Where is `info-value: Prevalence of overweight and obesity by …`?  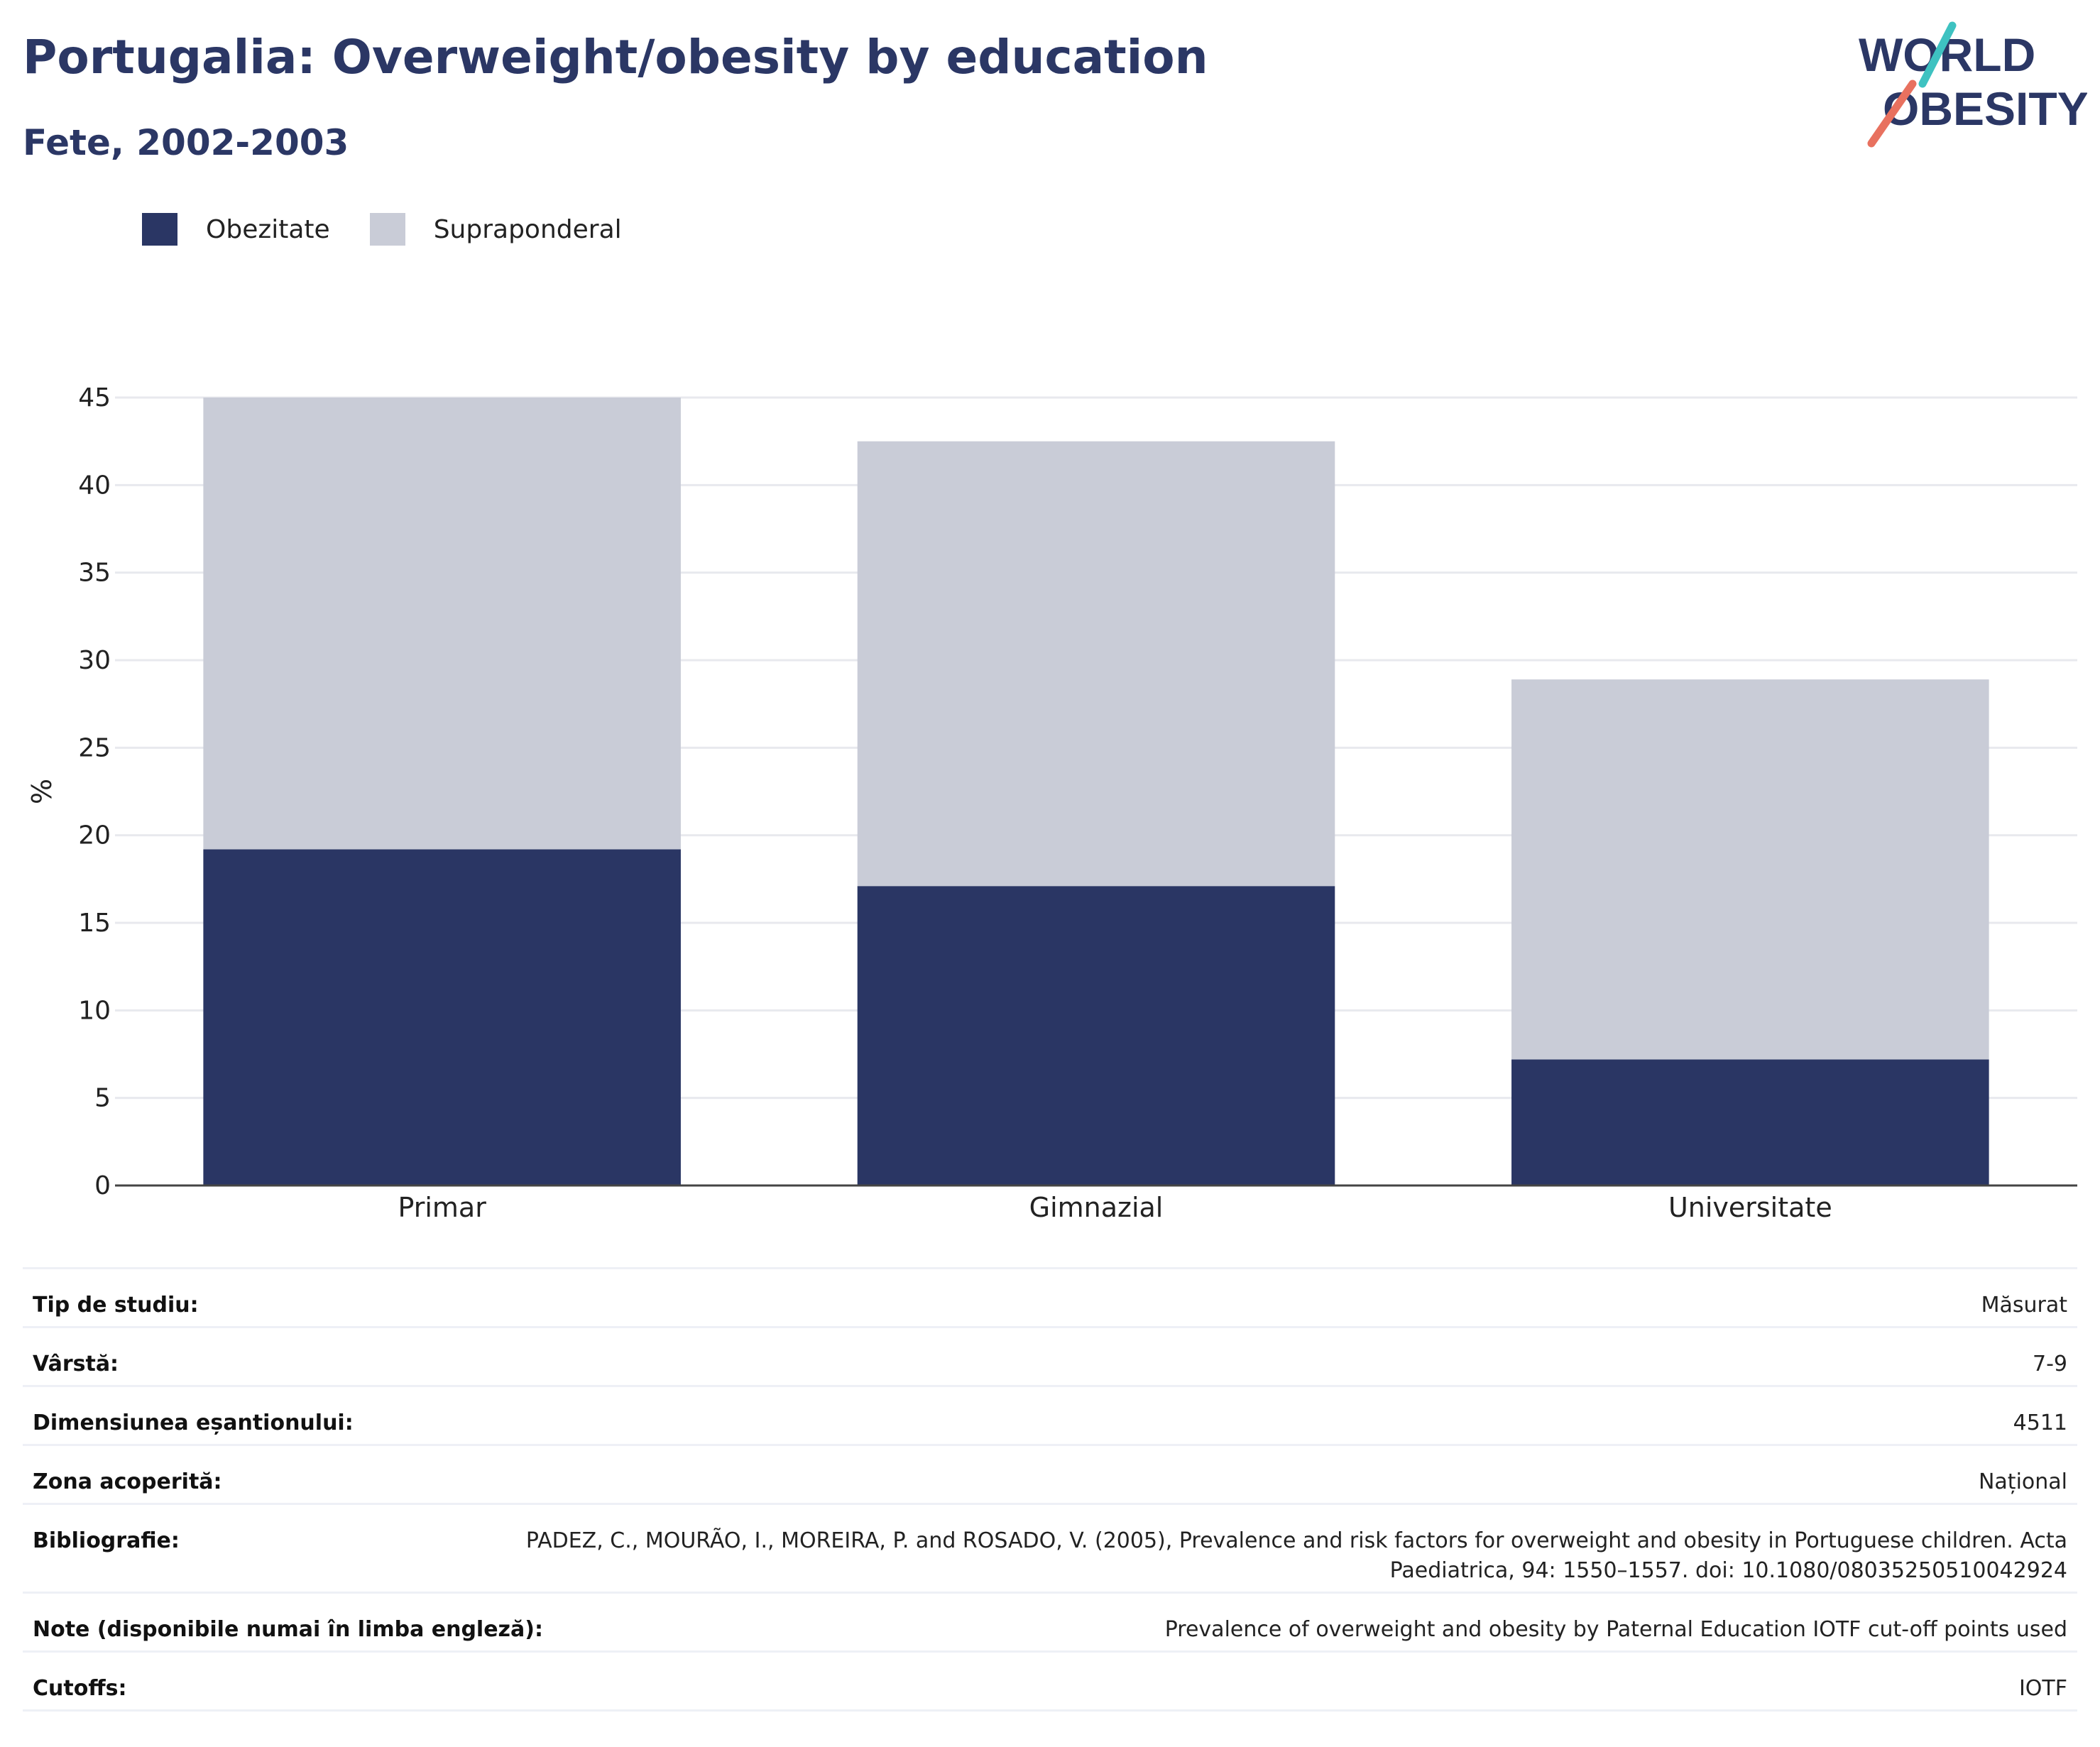
info-value: Prevalence of overweight and obesity by … is located at coordinates (1615, 1629).